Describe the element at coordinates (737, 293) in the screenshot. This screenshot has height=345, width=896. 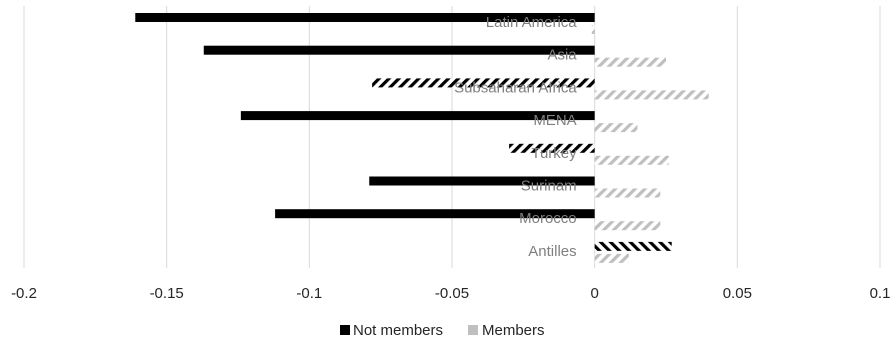
I see `x-tick-label-5: 0.05` at that location.